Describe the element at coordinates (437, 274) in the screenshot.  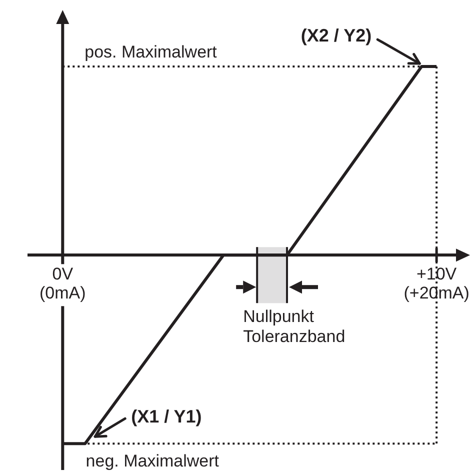
I see `x-tick-label: +10V` at that location.